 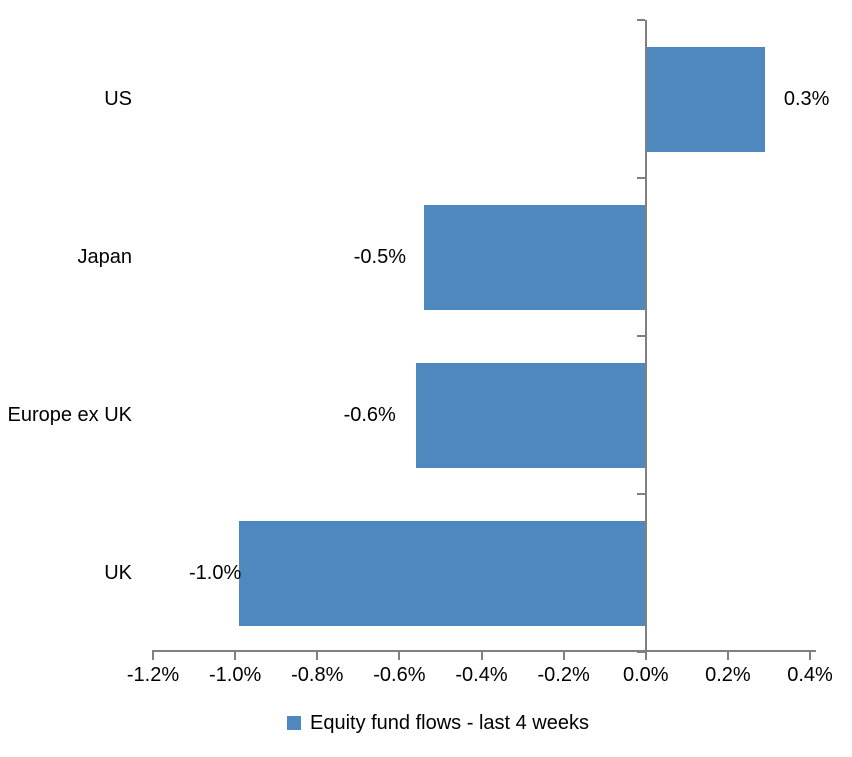 I want to click on x-tick-label: -1.2%, so click(x=153, y=675).